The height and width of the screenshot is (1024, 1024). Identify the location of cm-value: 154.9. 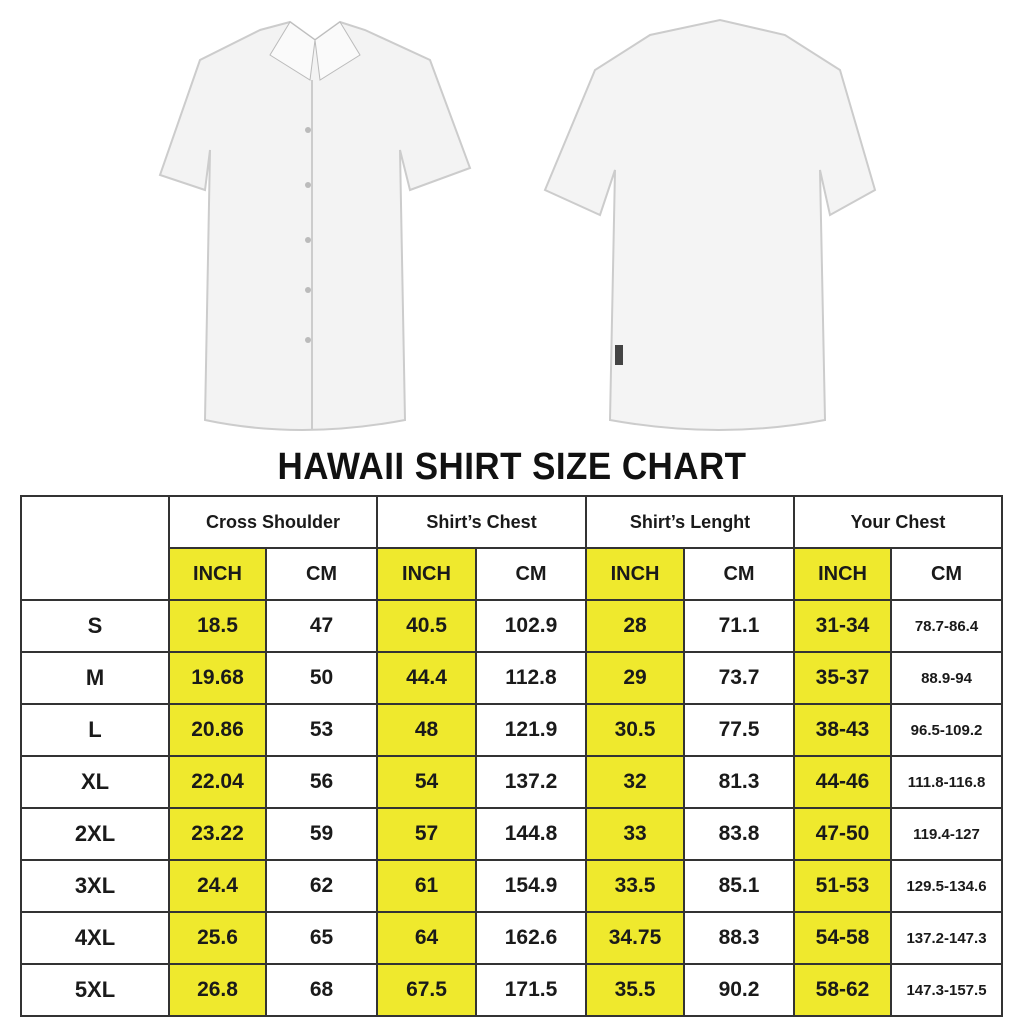
(531, 886).